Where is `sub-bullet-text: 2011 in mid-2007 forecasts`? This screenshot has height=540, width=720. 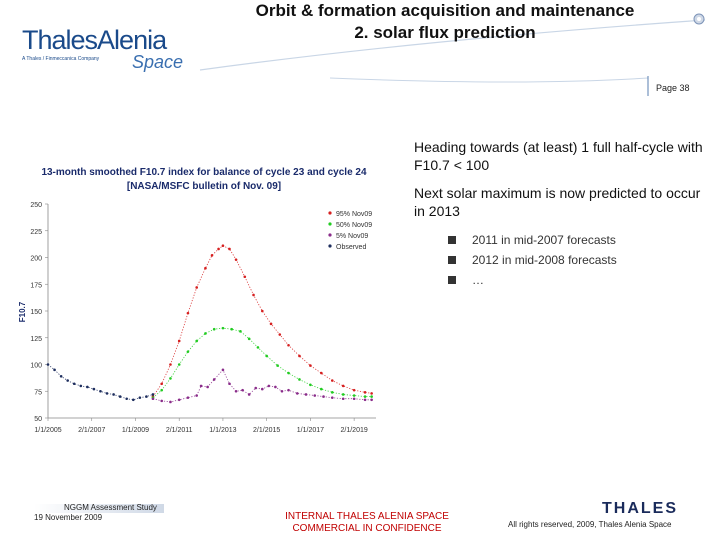
sub-bullet-text: 2011 in mid-2007 forecasts is located at coordinates (544, 240).